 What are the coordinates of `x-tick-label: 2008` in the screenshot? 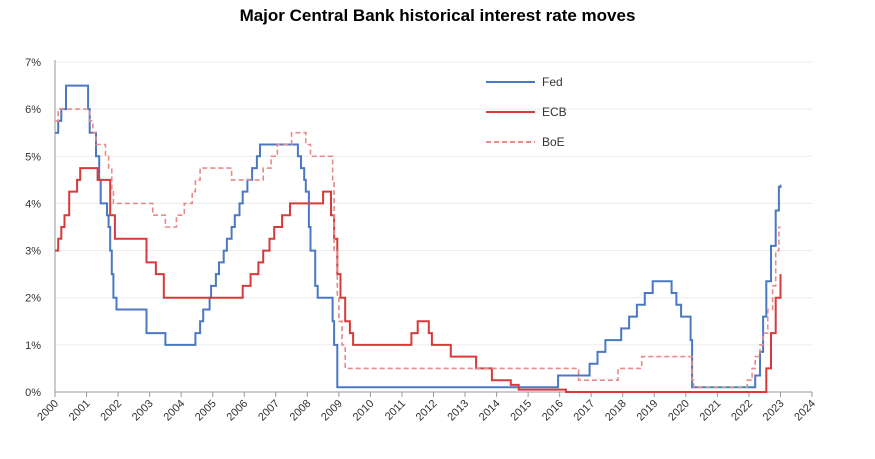 It's located at (301, 411).